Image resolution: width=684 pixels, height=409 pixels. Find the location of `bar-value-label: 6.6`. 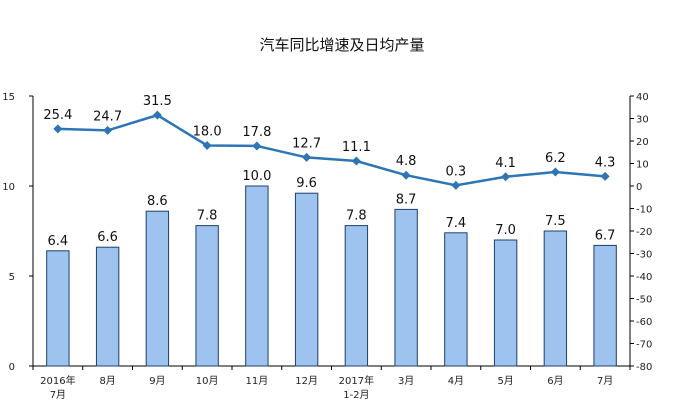

bar-value-label: 6.6 is located at coordinates (107, 237).